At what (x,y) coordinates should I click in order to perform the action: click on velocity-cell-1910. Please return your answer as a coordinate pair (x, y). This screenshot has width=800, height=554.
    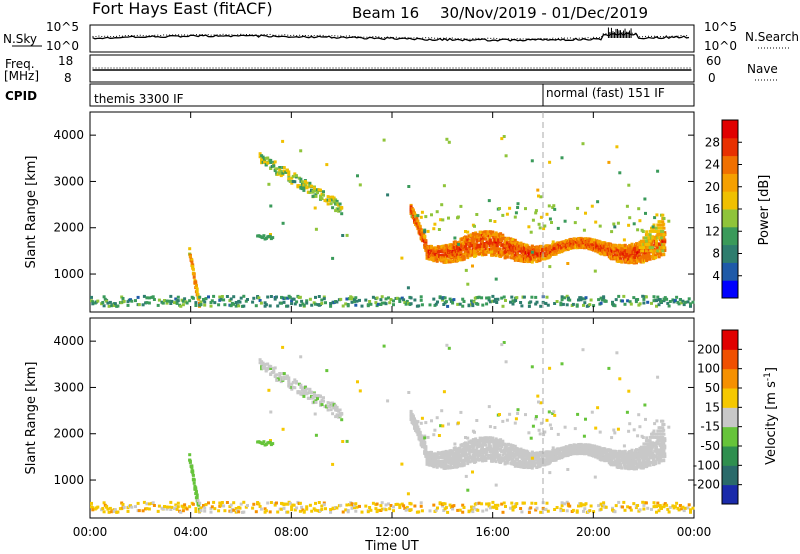
    Looking at the image, I should click on (622, 468).